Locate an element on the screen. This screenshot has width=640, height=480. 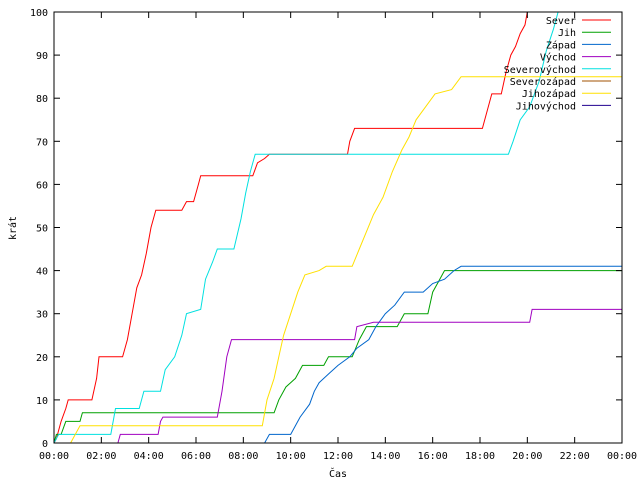
y-tick-label: 70 is located at coordinates (42, 142).